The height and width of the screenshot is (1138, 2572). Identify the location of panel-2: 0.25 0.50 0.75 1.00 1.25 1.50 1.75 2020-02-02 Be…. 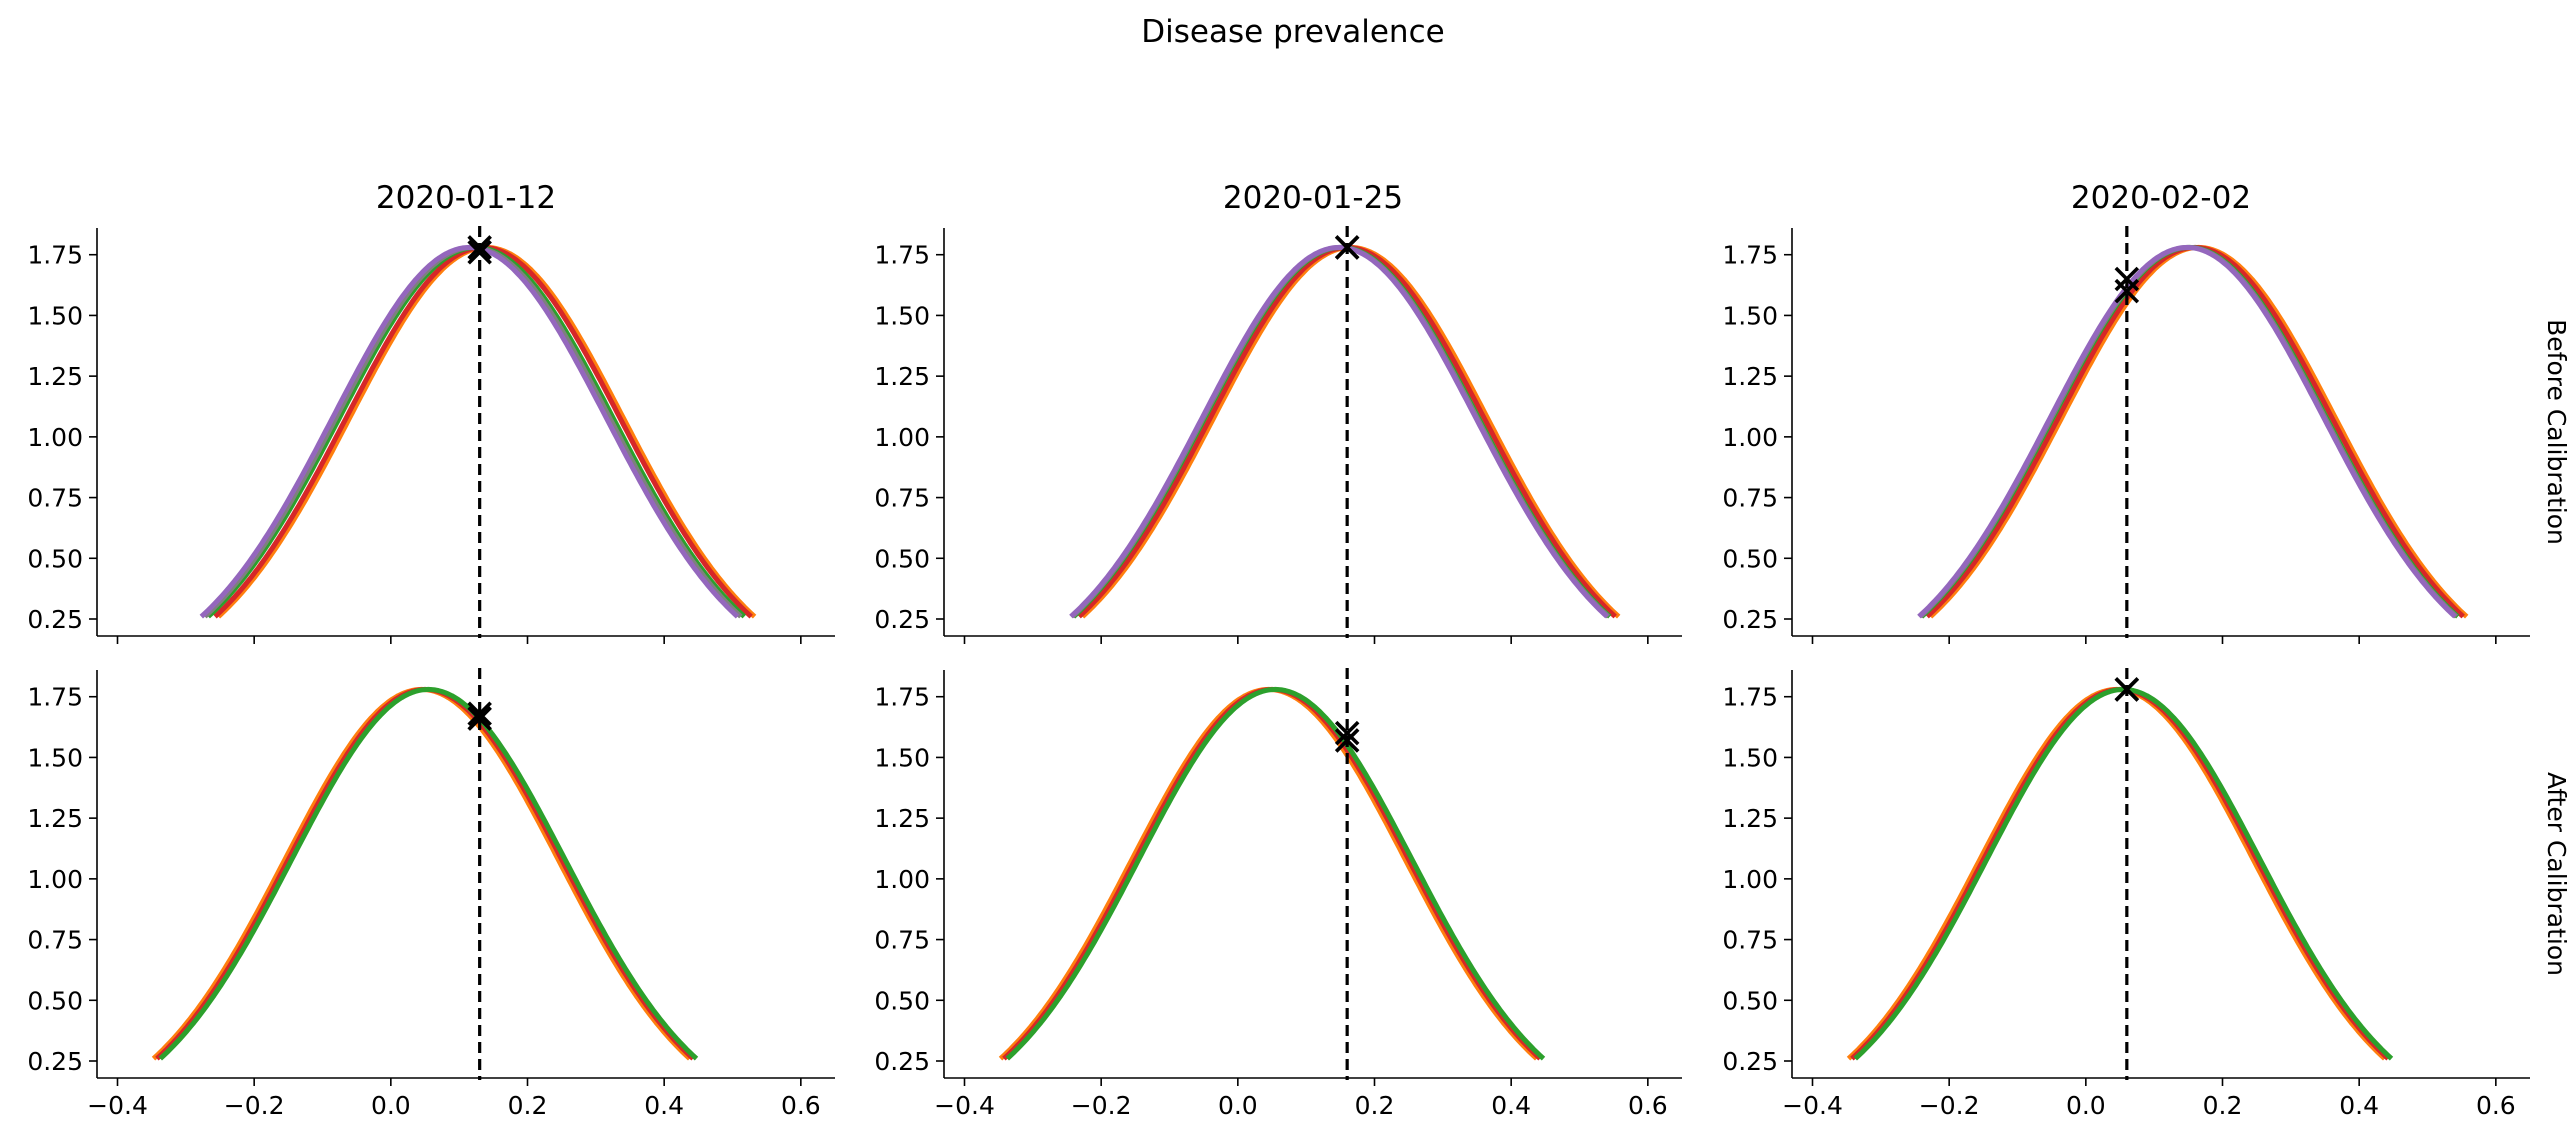
(2146, 412).